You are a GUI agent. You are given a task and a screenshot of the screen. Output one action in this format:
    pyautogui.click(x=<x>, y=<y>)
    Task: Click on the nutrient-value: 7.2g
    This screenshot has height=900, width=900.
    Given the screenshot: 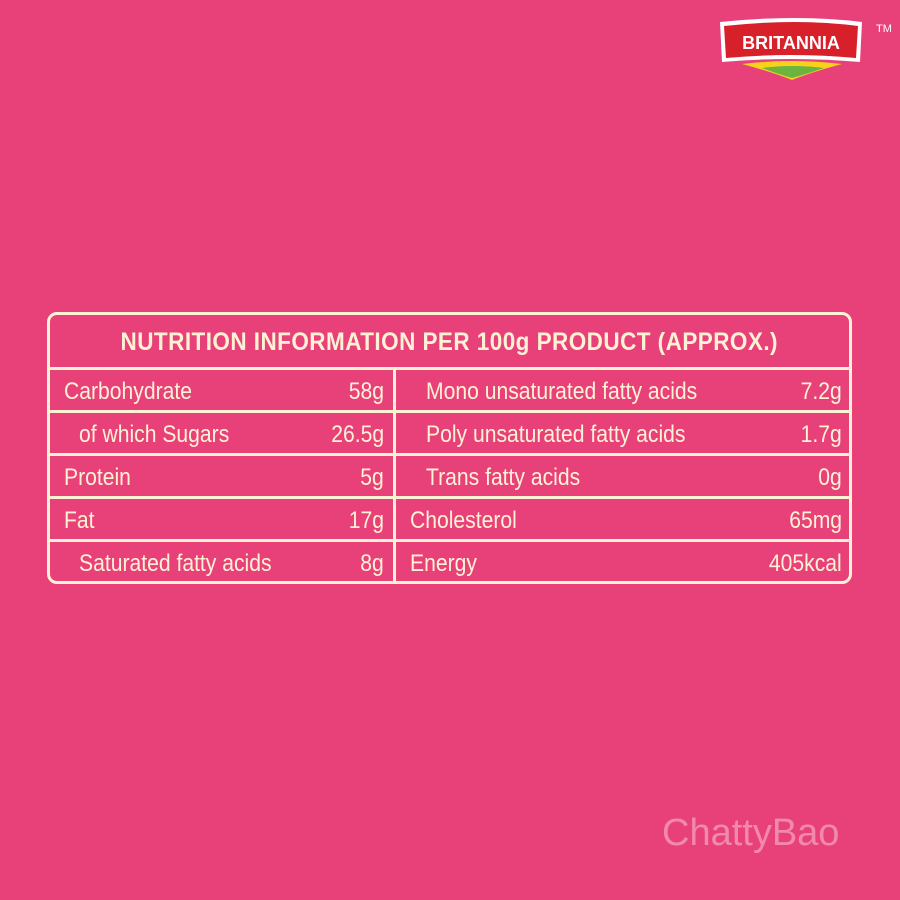 What is the action you would take?
    pyautogui.click(x=821, y=391)
    